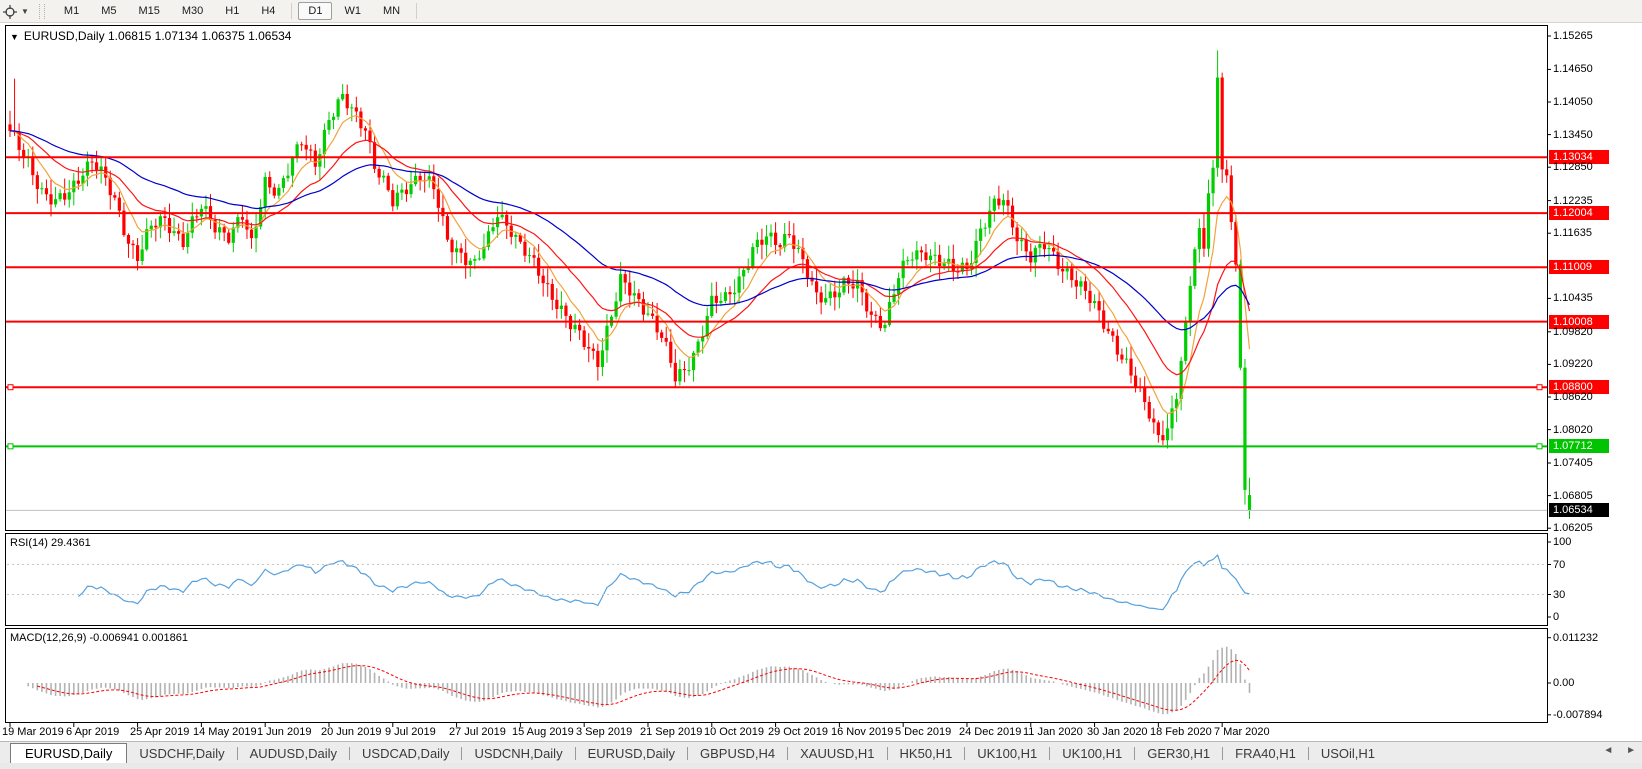 The height and width of the screenshot is (769, 1642). Describe the element at coordinates (1573, 200) in the screenshot. I see `price-axis-tick: 1.12235` at that location.